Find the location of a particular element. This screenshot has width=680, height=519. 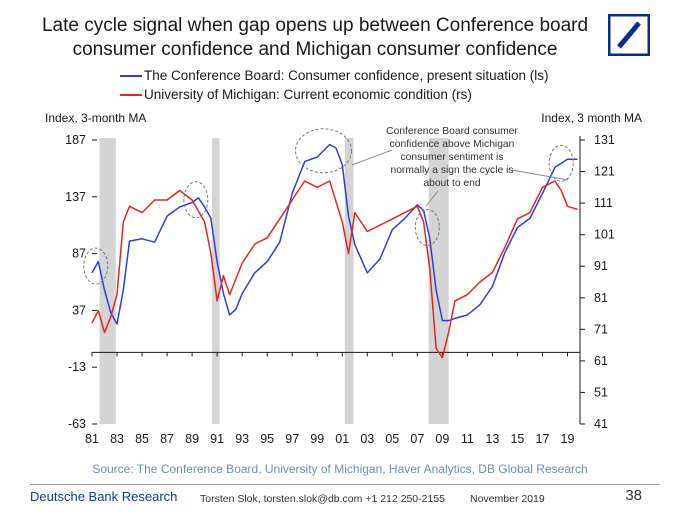

annotation-line-5: about to end is located at coordinates (452, 183).